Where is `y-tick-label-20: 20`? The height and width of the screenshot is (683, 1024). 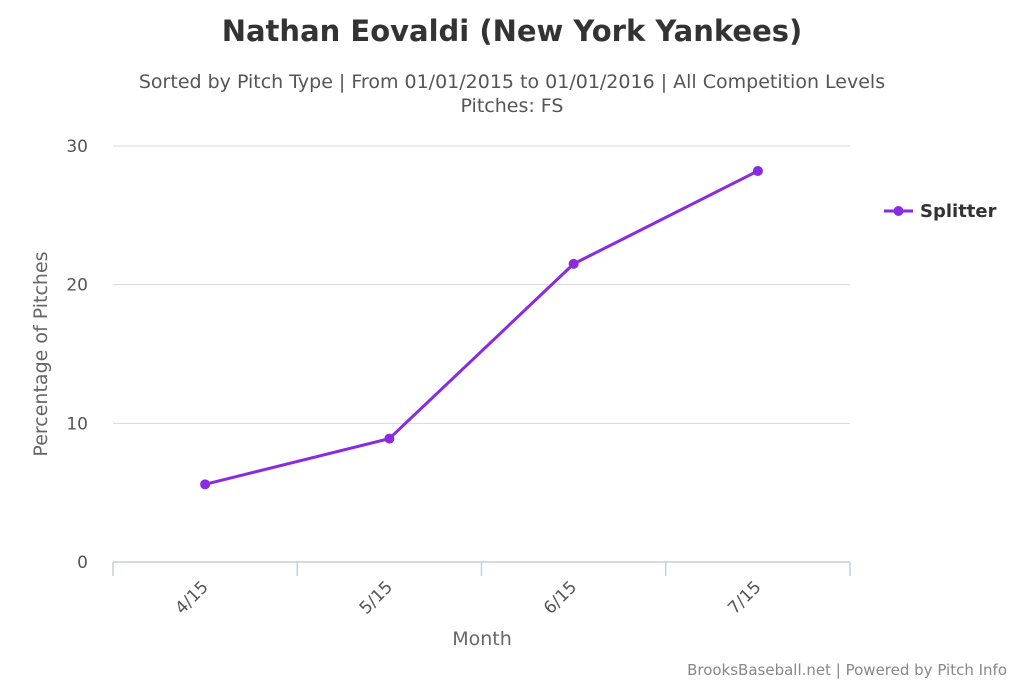 y-tick-label-20: 20 is located at coordinates (77, 286).